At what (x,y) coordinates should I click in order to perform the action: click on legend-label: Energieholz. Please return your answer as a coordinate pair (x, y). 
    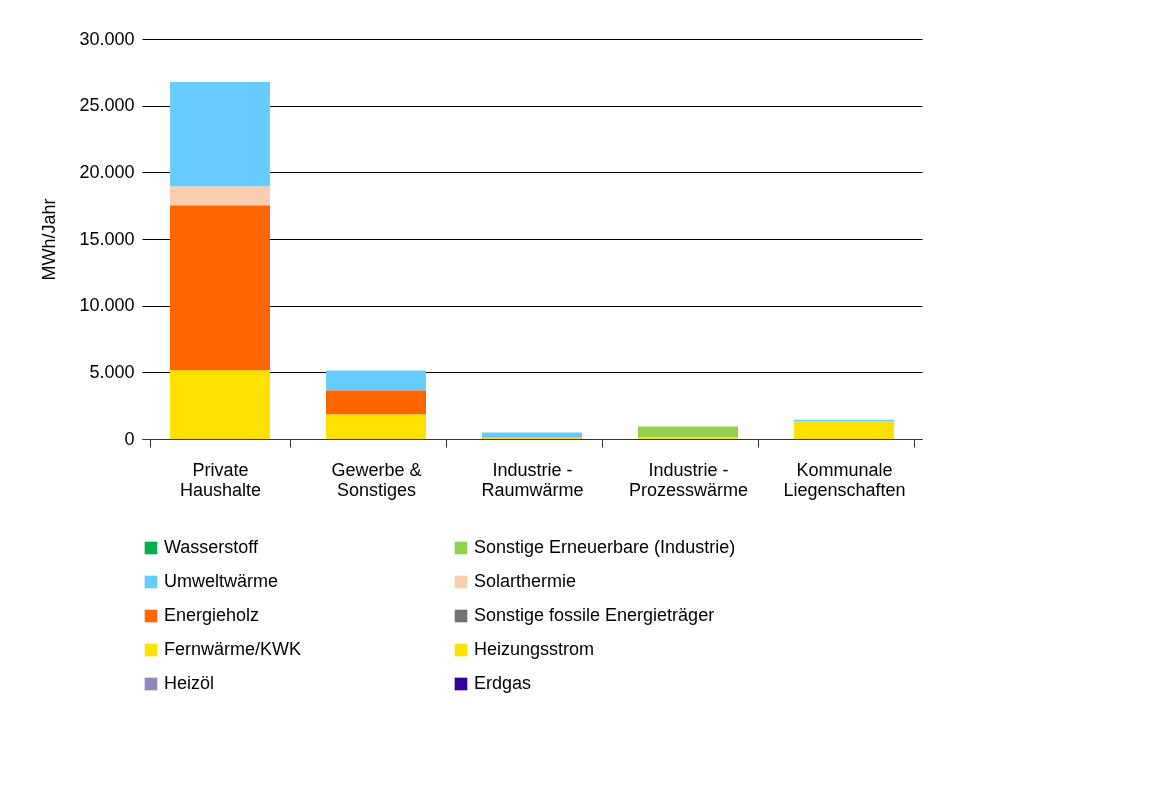
    Looking at the image, I should click on (212, 615).